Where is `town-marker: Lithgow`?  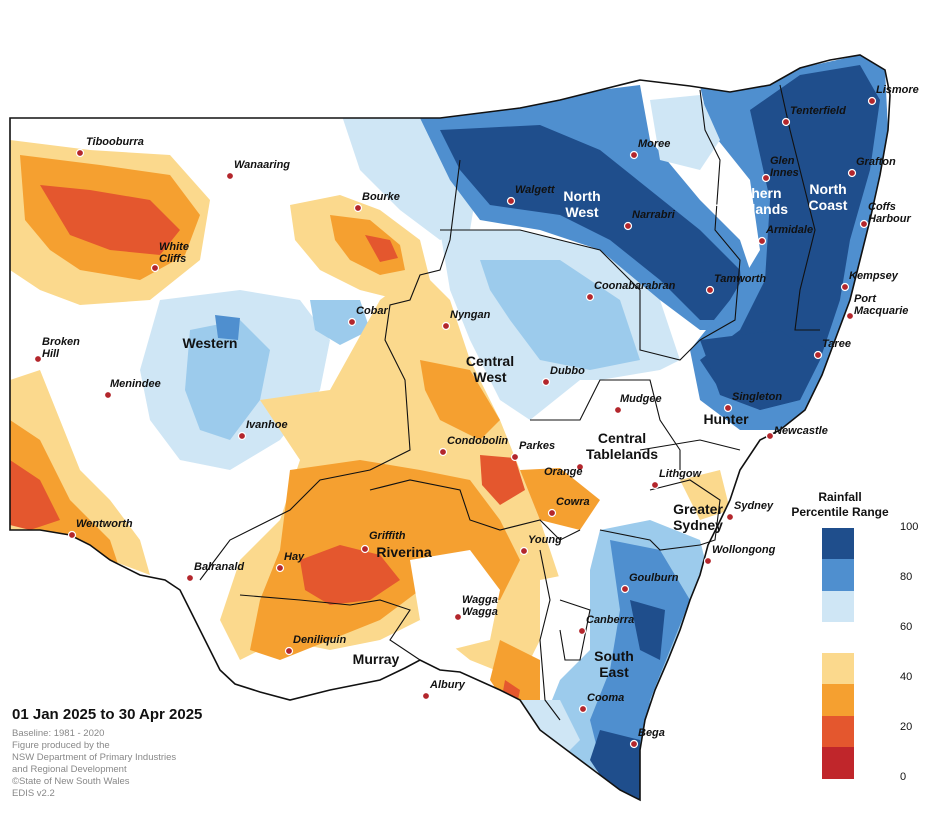 town-marker: Lithgow is located at coordinates (676, 479).